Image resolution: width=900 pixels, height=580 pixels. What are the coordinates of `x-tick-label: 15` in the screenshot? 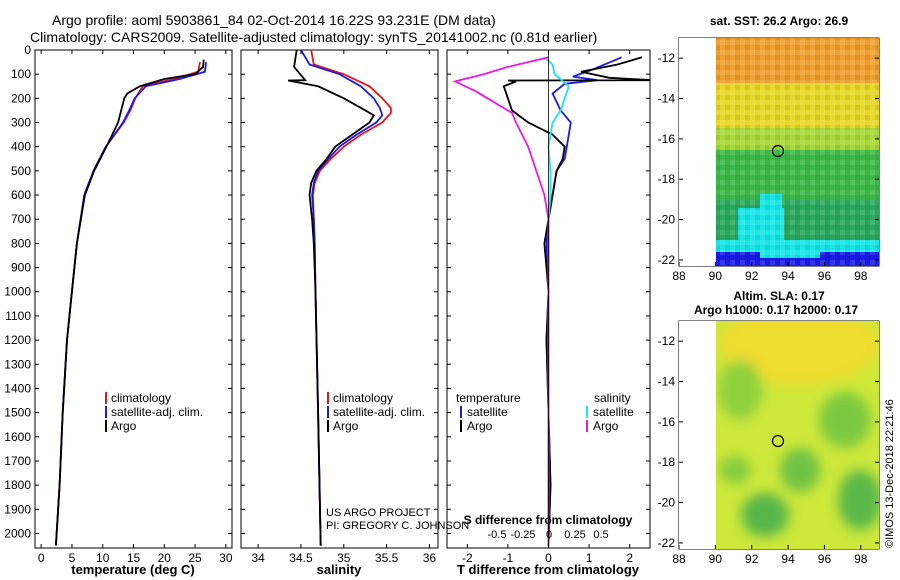 It's located at (134, 558).